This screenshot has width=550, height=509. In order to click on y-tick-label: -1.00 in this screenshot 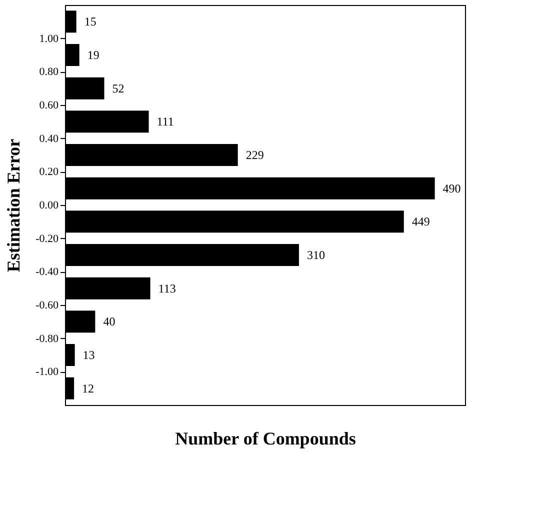, I will do `click(47, 372)`.